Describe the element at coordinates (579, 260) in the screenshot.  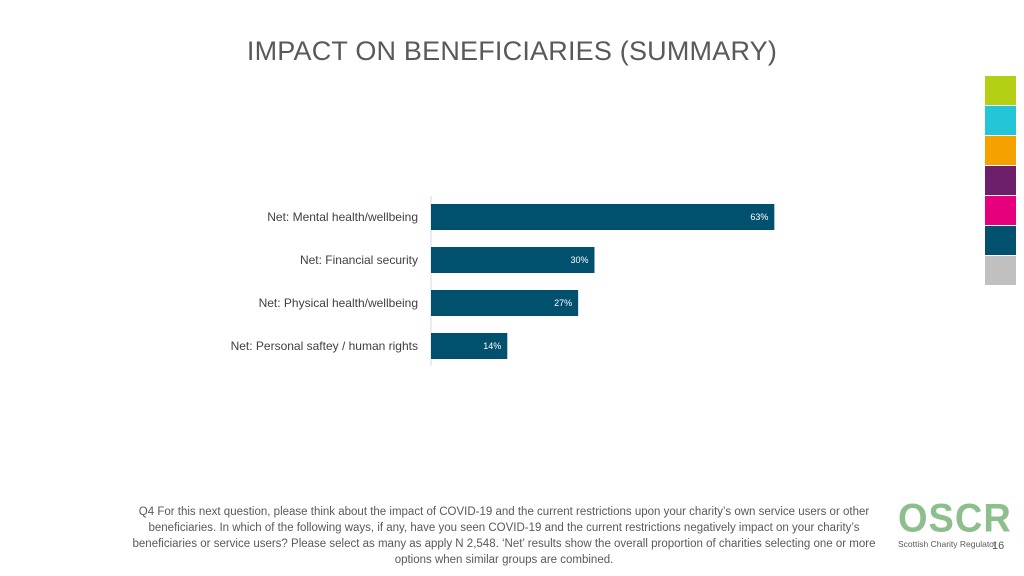
I see `bar-value-label: 30%` at that location.